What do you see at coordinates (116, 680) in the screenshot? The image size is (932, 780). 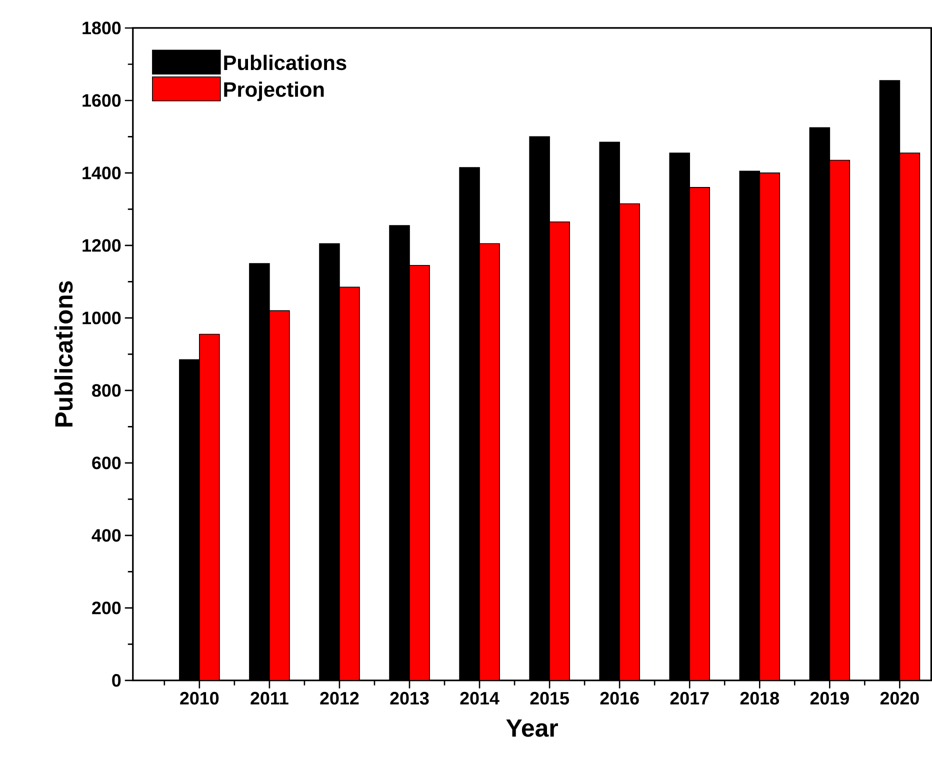 I see `y-tick-label: 0` at bounding box center [116, 680].